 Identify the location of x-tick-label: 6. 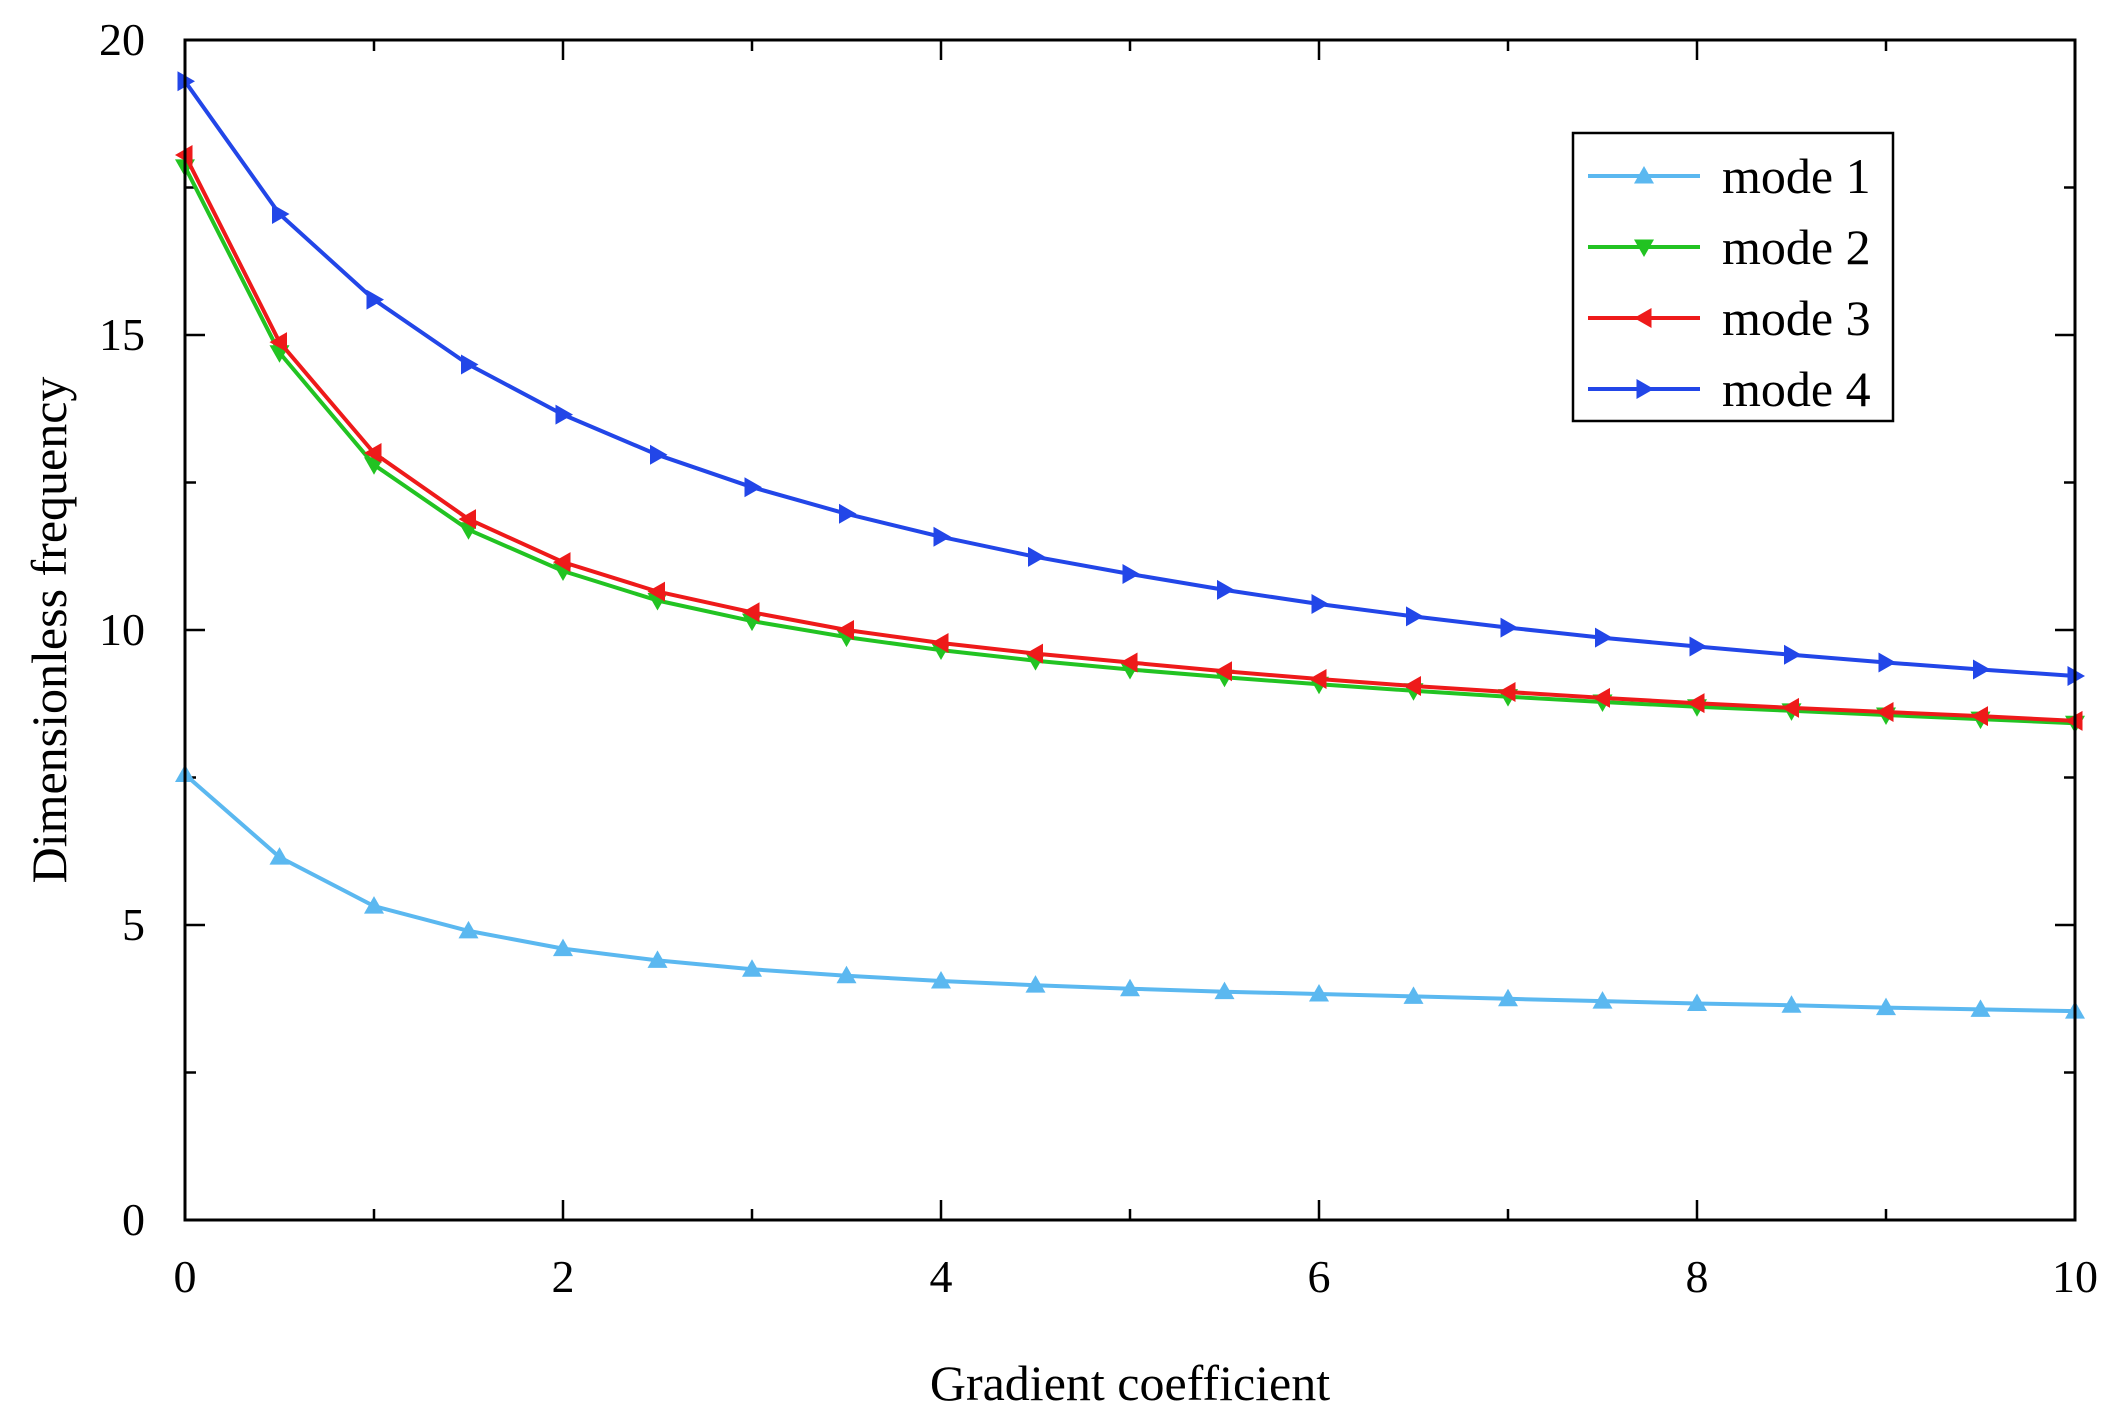
(1319, 1276).